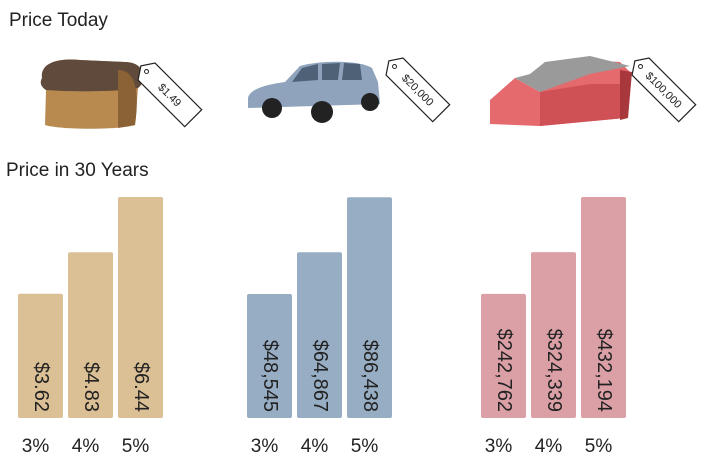 This screenshot has width=707, height=459. I want to click on house-illustration, so click(561, 91).